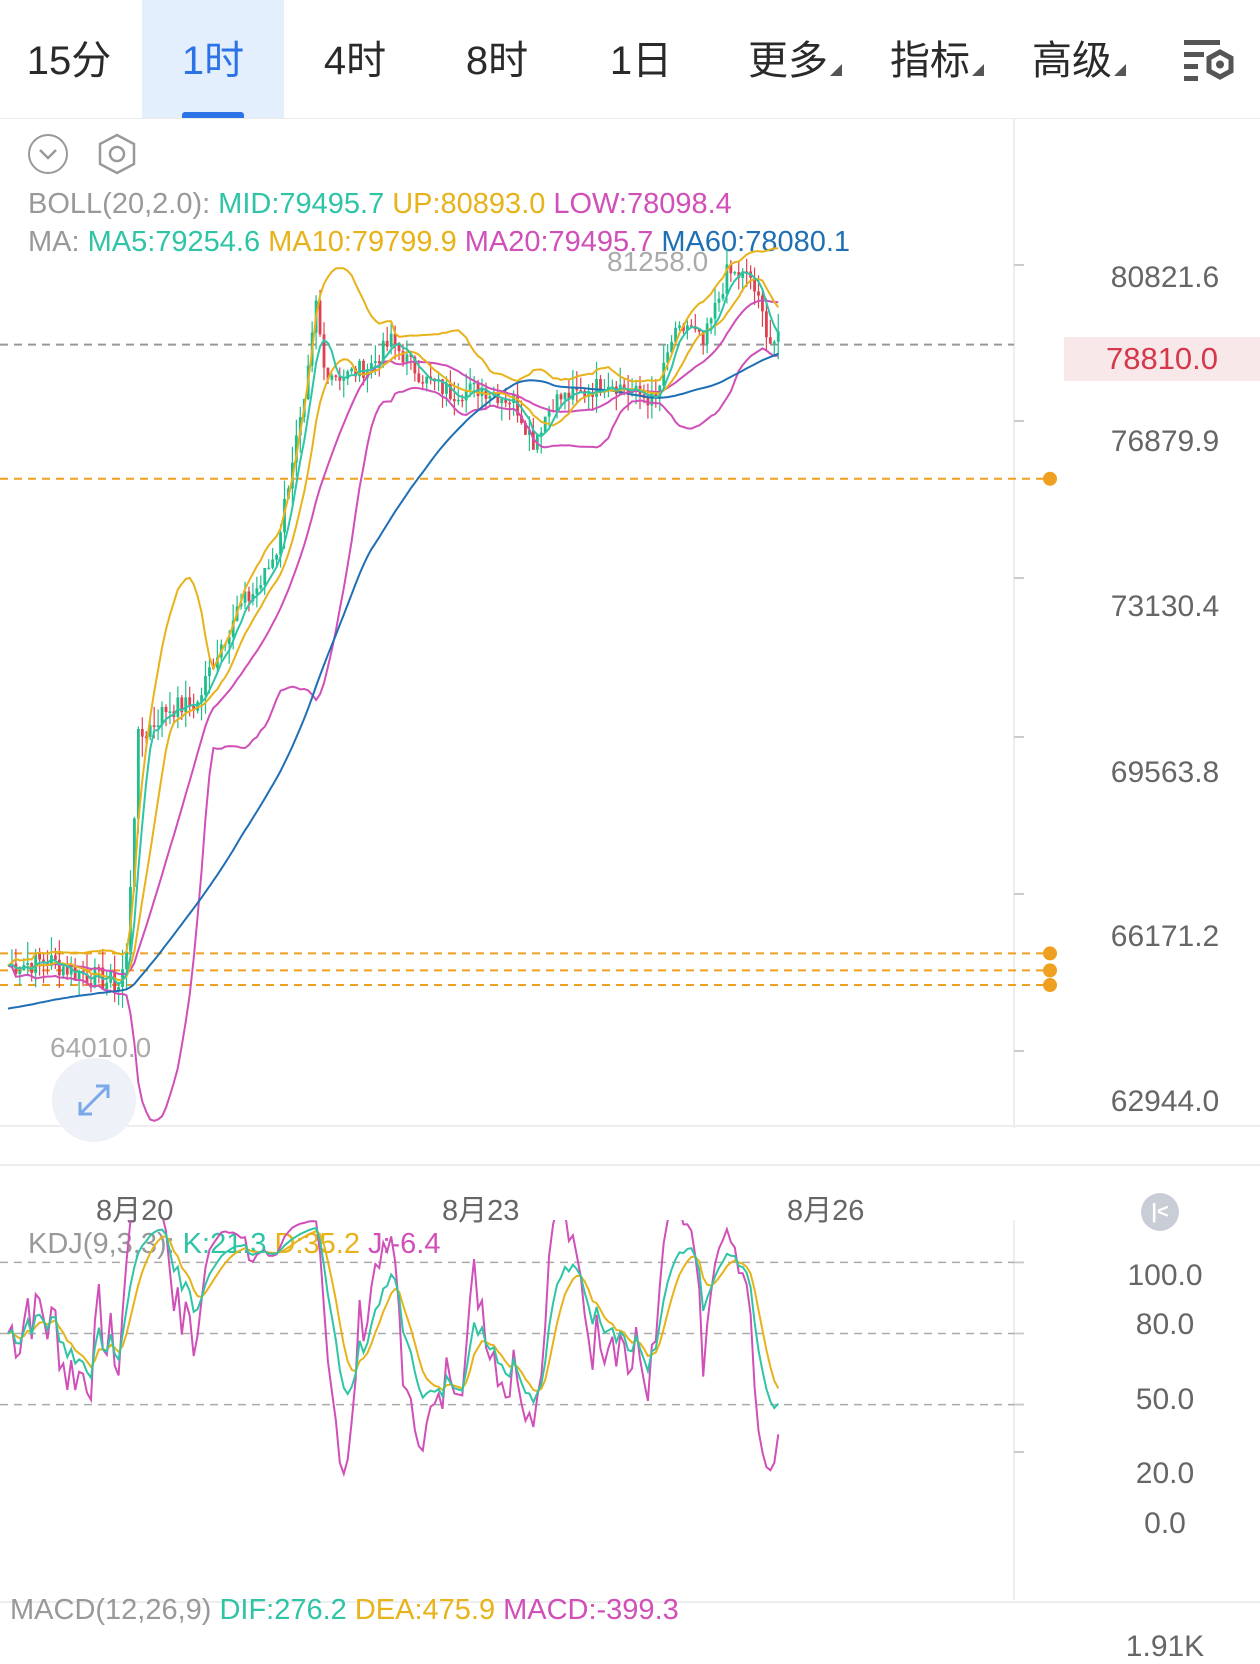 The image size is (1260, 1664). What do you see at coordinates (94, 1100) in the screenshot?
I see `expand-chart-button` at bounding box center [94, 1100].